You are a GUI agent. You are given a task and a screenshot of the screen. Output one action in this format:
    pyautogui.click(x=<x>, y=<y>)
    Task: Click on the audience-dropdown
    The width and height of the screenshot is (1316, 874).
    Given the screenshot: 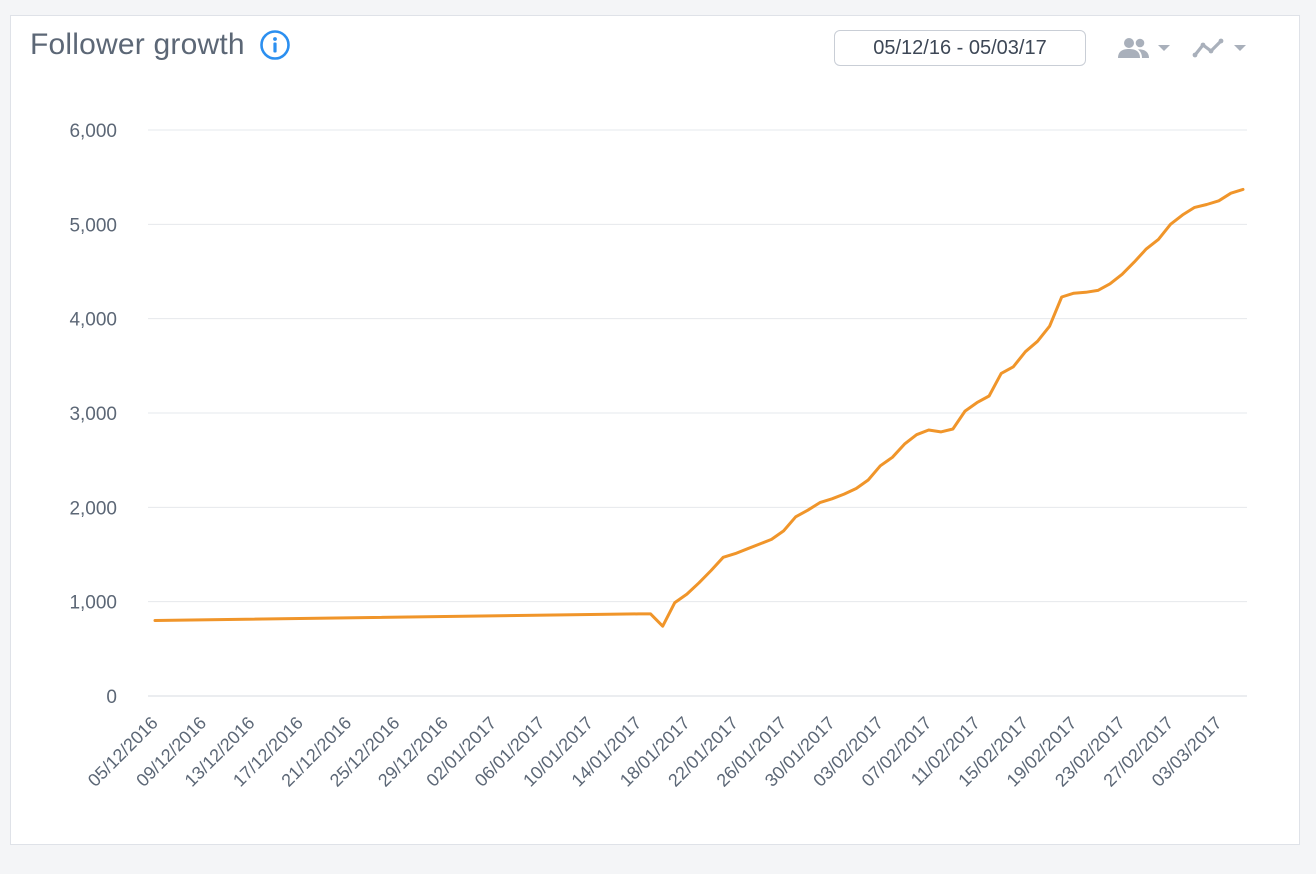 What is the action you would take?
    pyautogui.click(x=1143, y=48)
    